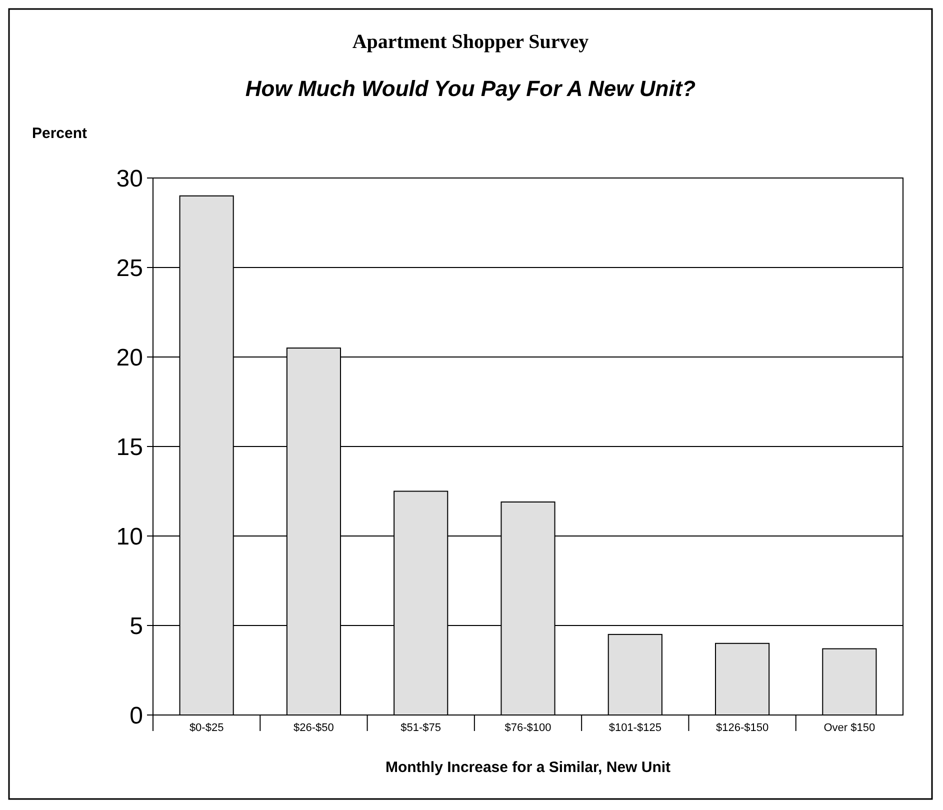 The image size is (943, 810). I want to click on y-tick-label: 5, so click(136, 626).